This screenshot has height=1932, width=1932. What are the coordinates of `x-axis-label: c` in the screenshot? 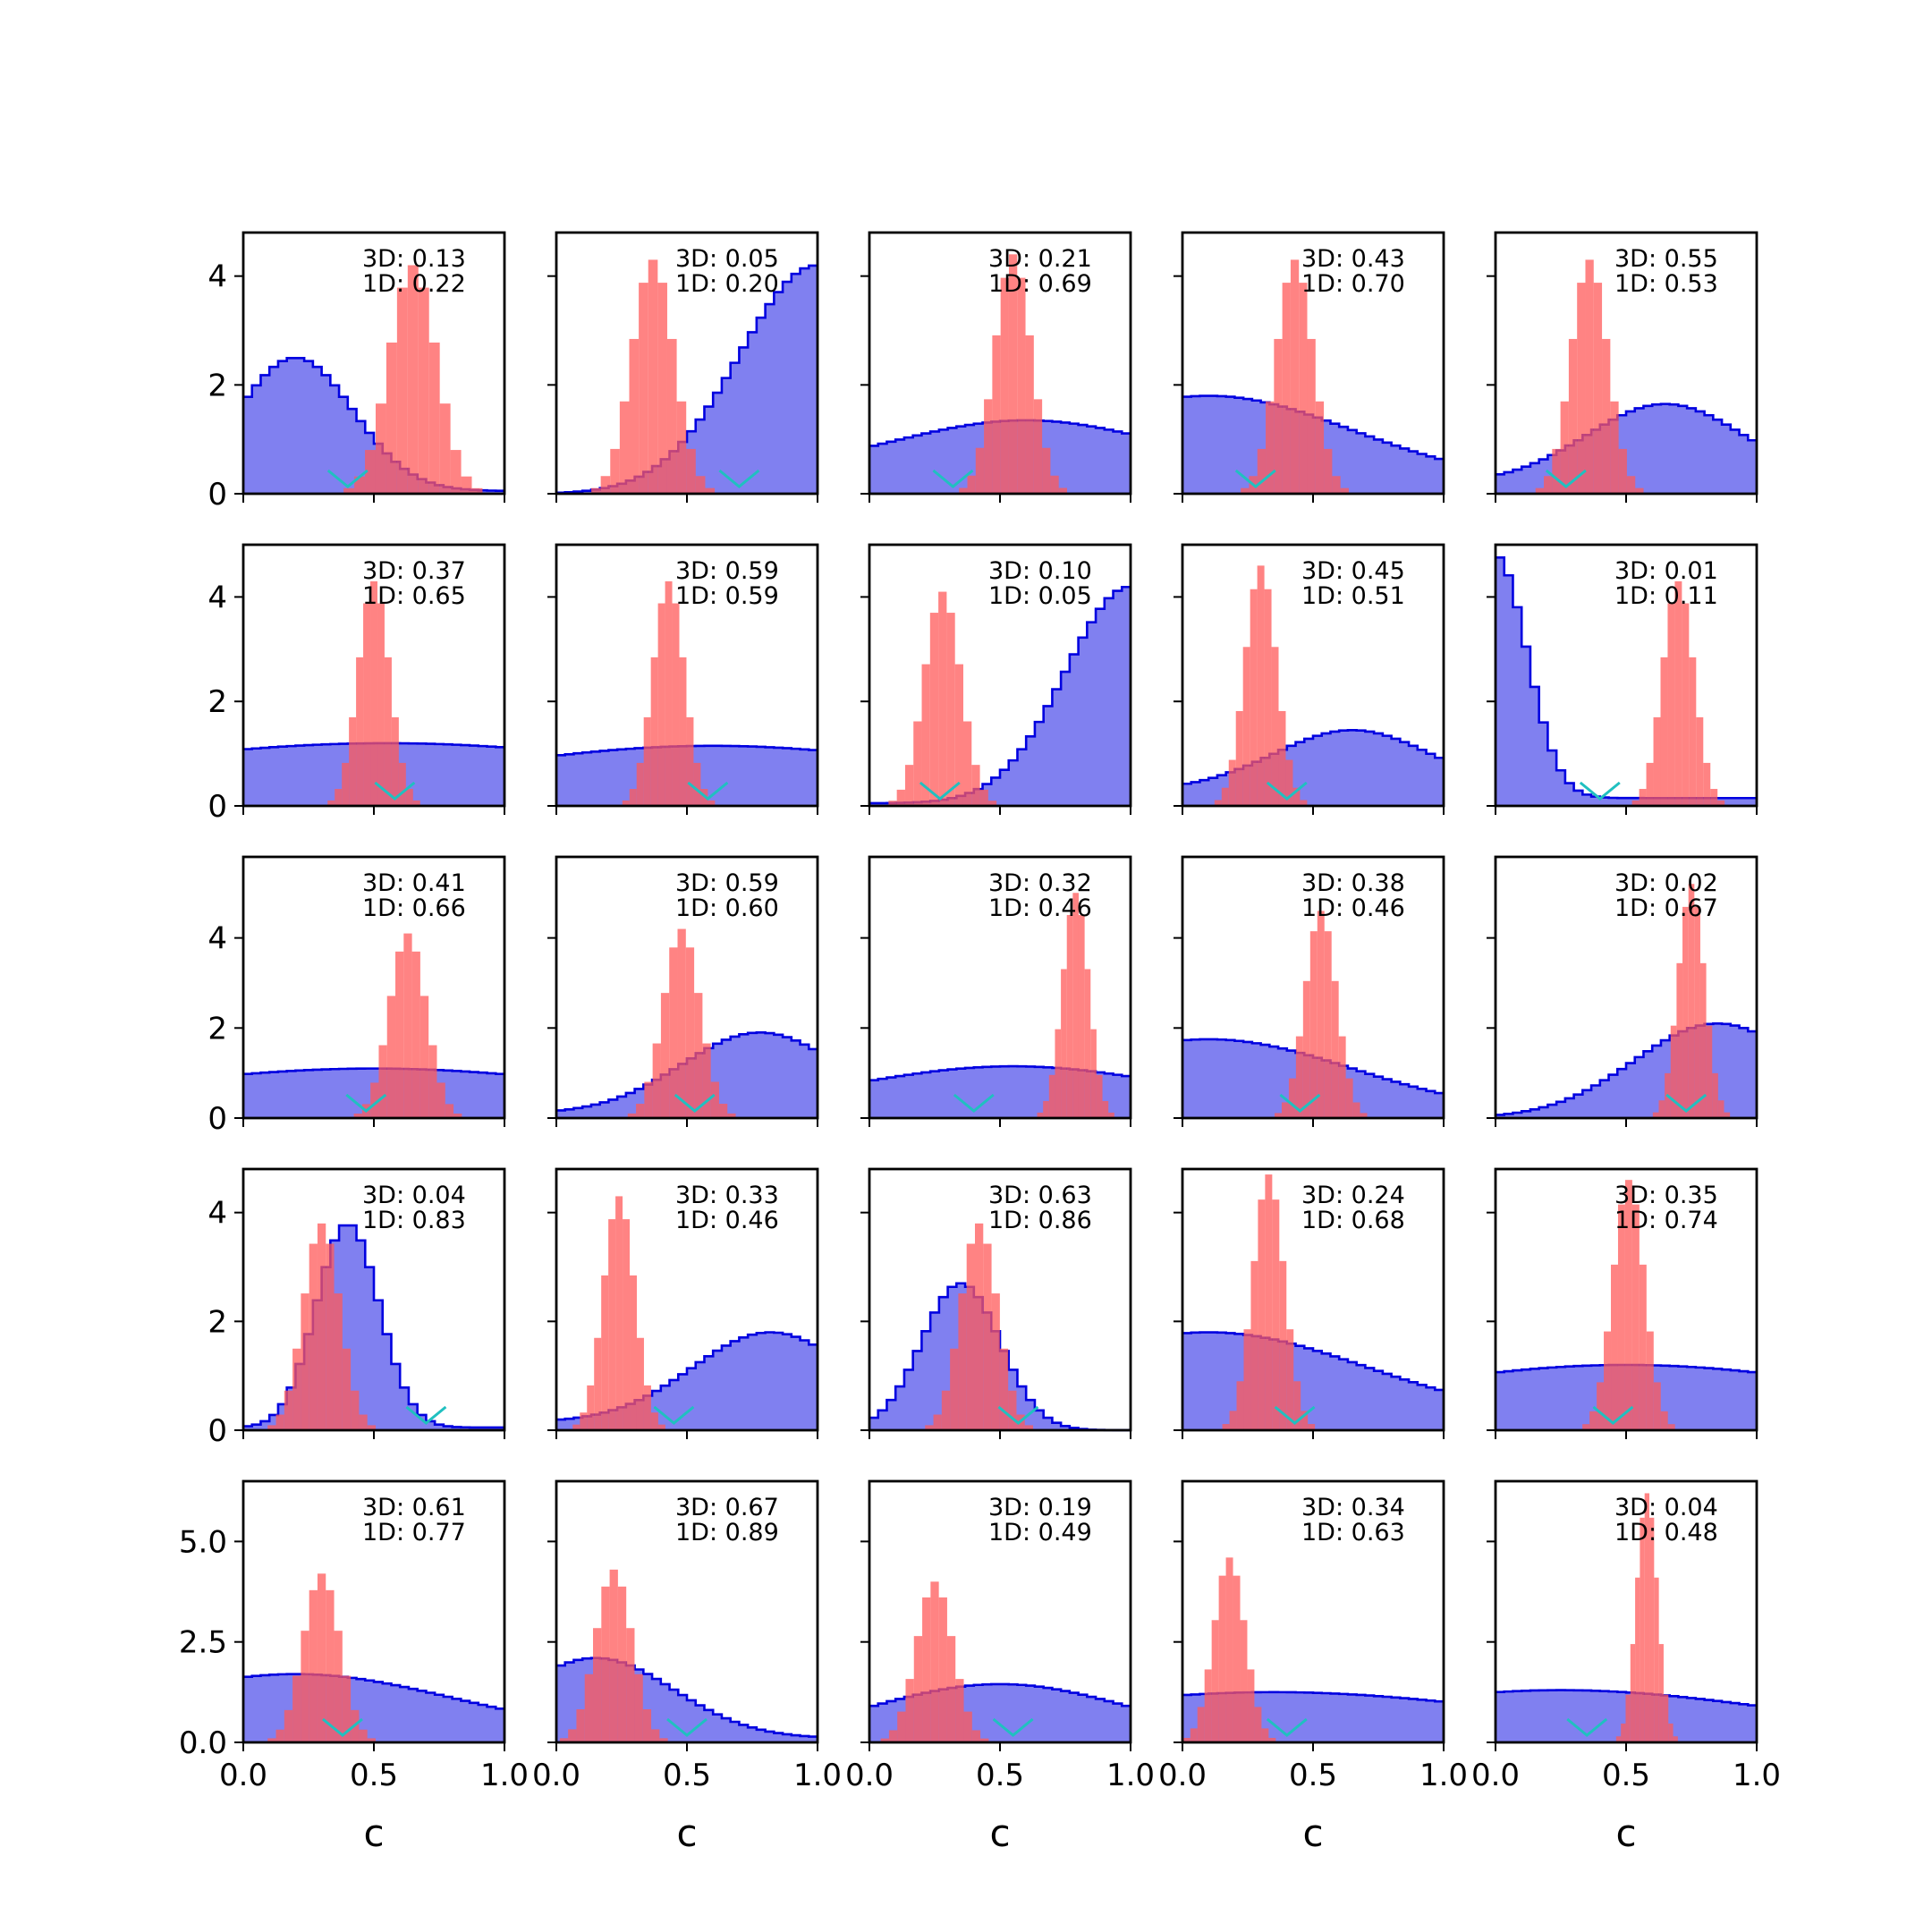 It's located at (373, 1833).